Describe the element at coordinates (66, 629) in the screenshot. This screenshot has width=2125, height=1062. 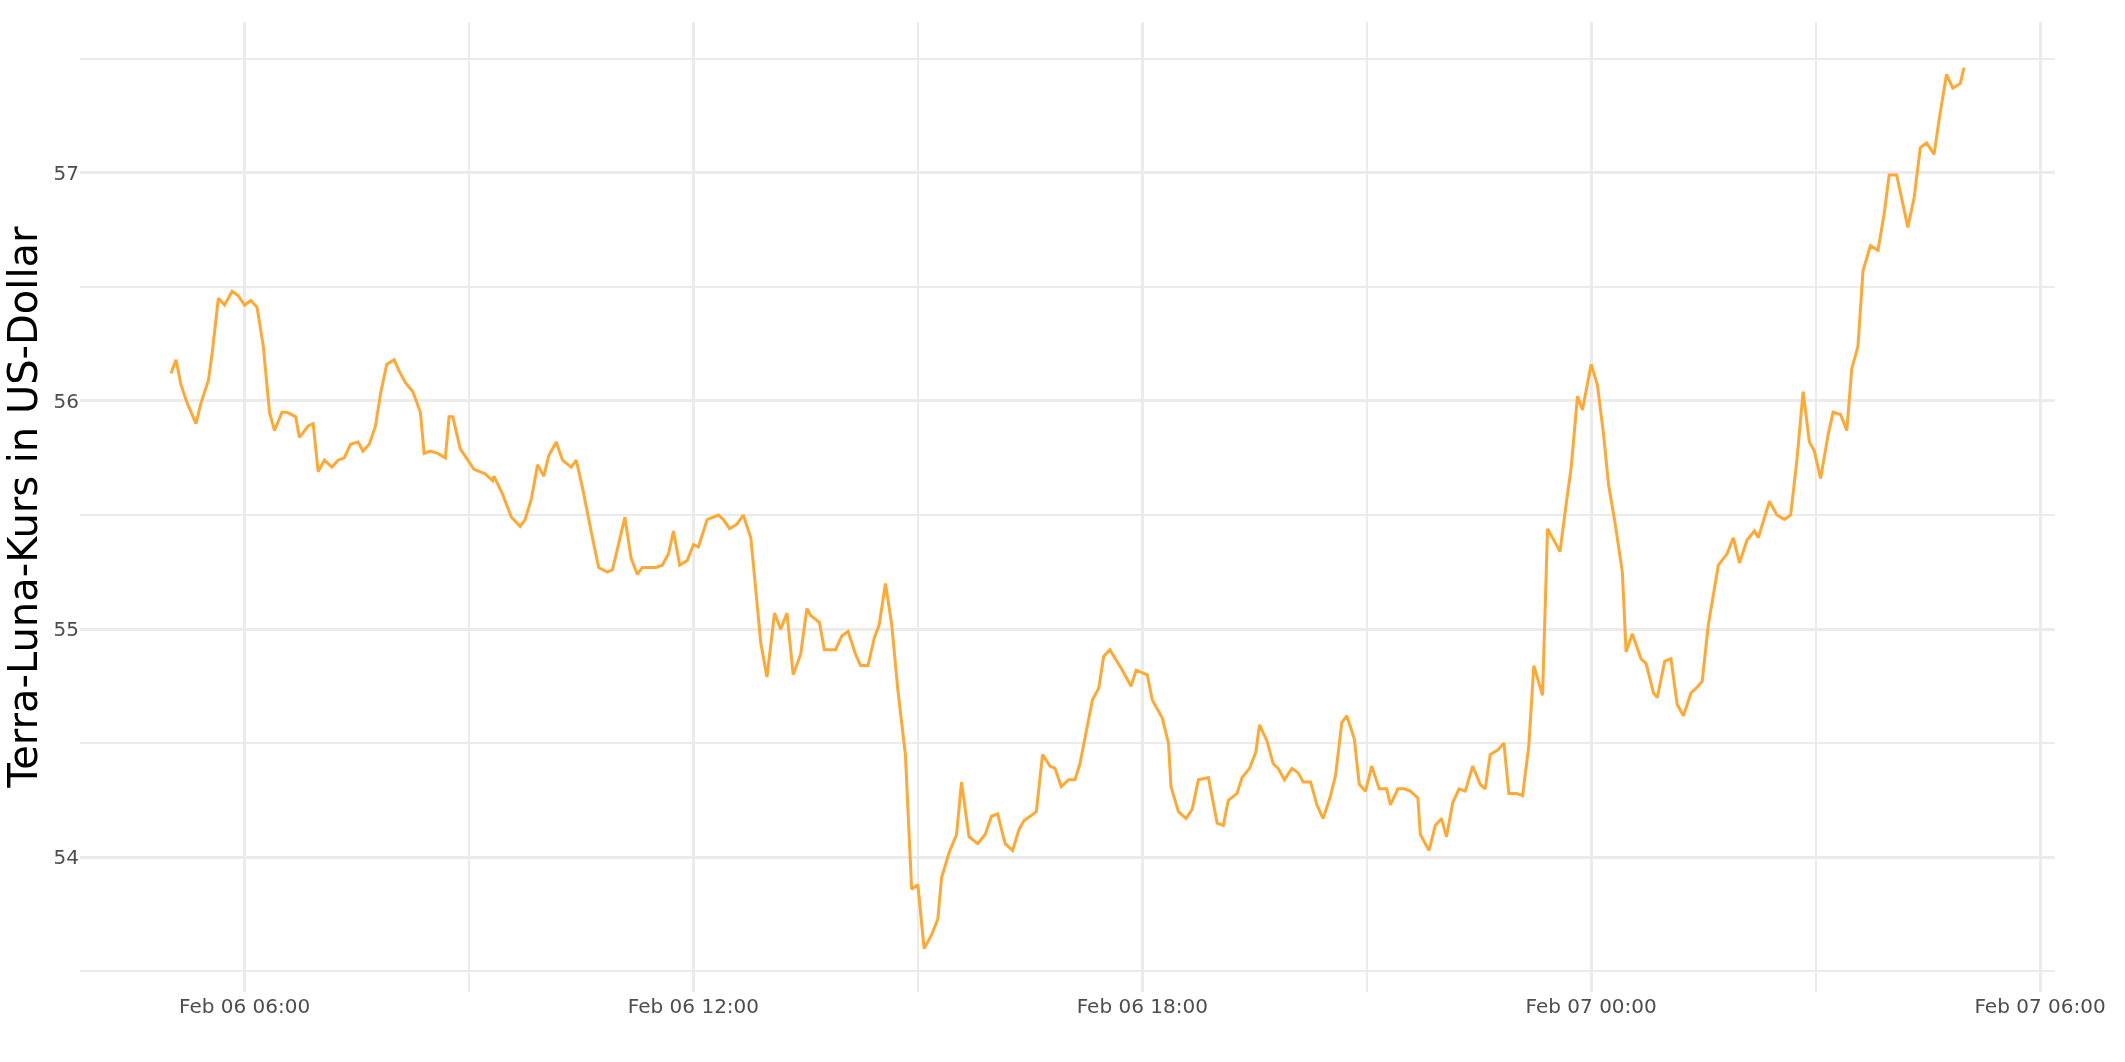
I see `y-tick-label: 55` at that location.